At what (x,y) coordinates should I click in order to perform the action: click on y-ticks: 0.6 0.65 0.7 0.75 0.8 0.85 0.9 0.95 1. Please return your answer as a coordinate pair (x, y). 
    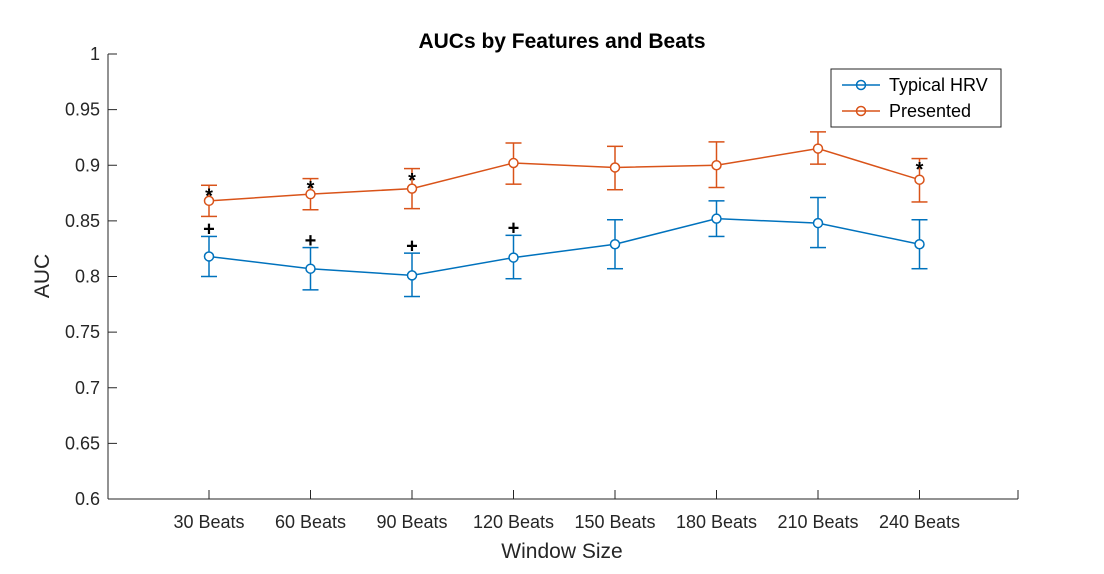
    Looking at the image, I should click on (91, 276).